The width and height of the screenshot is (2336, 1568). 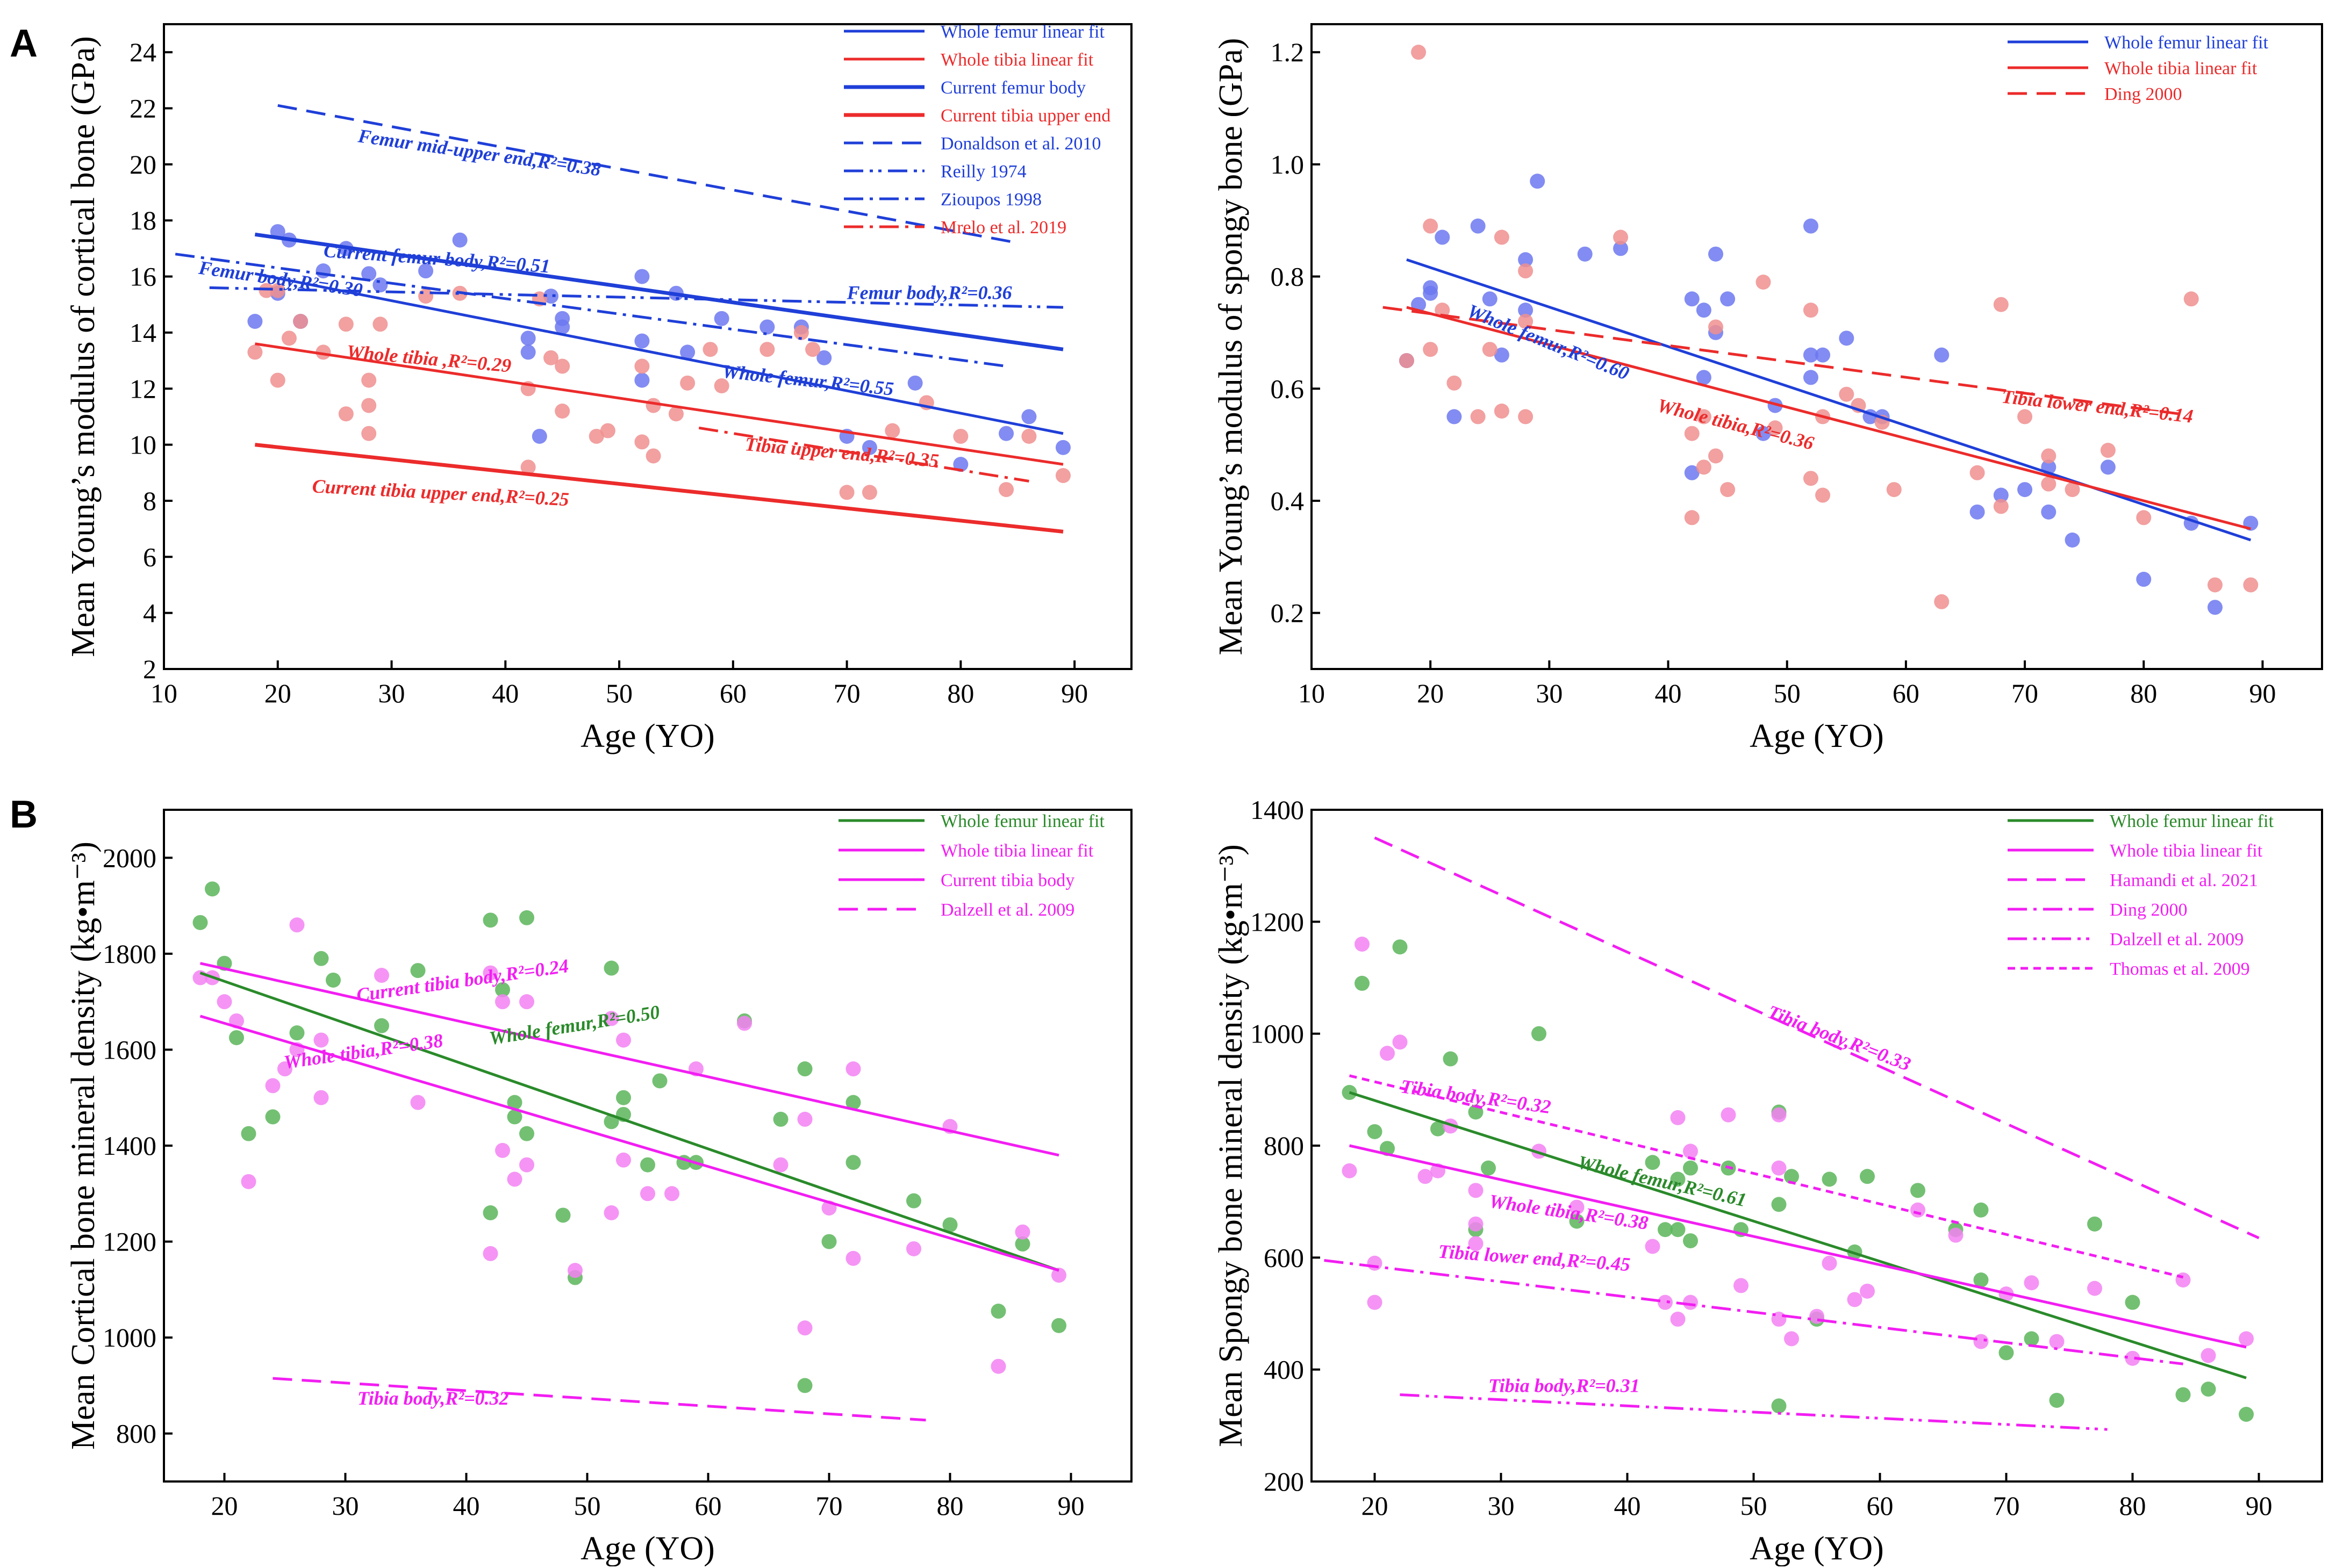 What do you see at coordinates (1021, 144) in the screenshot?
I see `legend-label: Donaldson et al. 2010` at bounding box center [1021, 144].